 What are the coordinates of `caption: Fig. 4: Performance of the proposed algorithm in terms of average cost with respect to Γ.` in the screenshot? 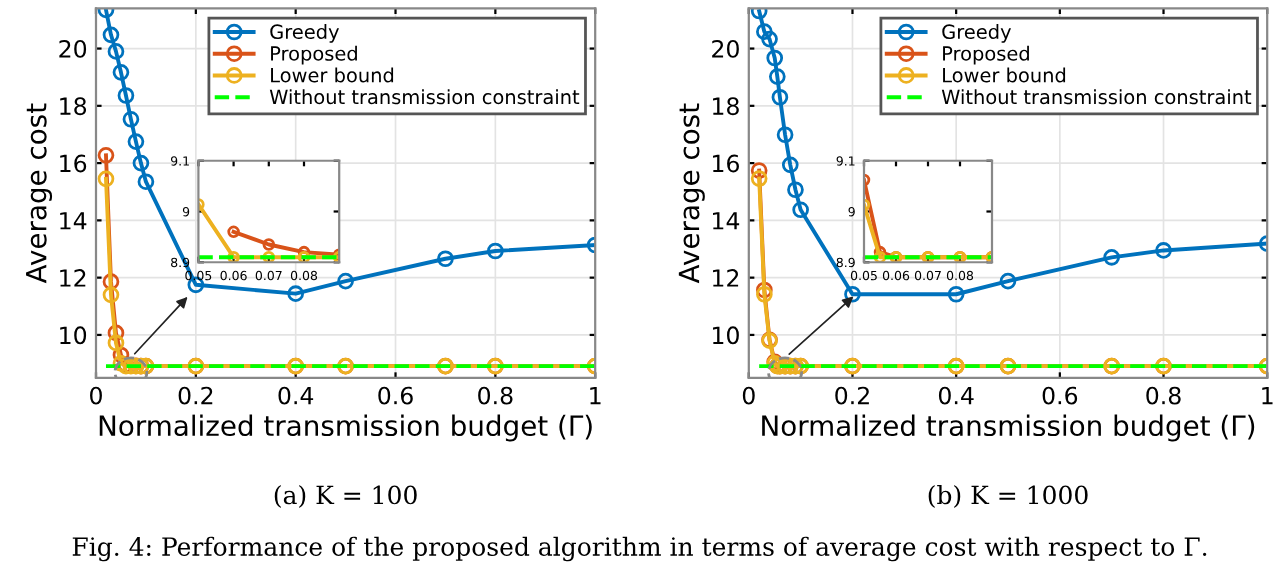 It's located at (639, 549).